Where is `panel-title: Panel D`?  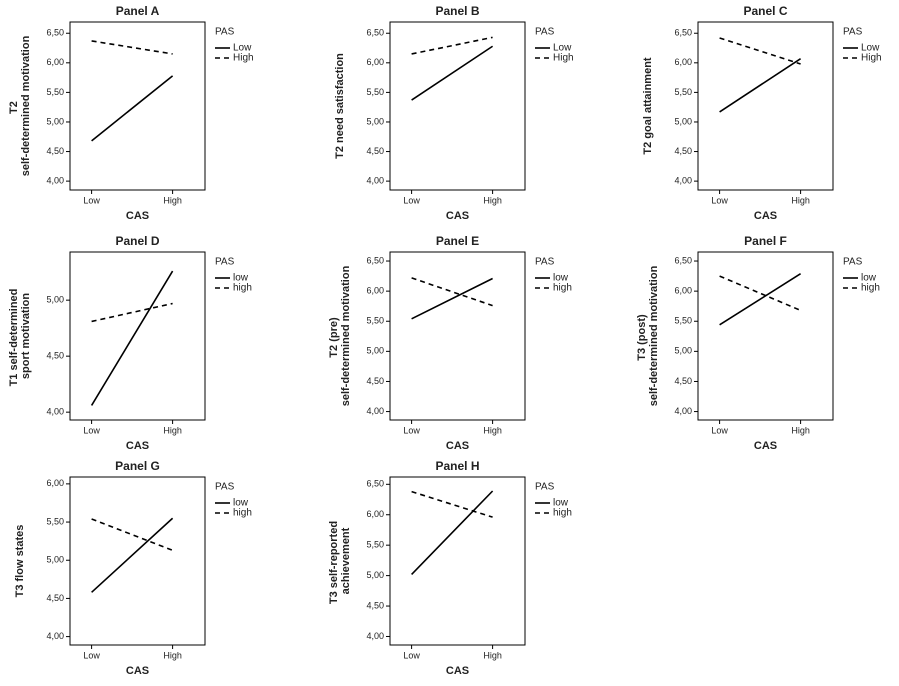
panel-title: Panel D is located at coordinates (137, 241).